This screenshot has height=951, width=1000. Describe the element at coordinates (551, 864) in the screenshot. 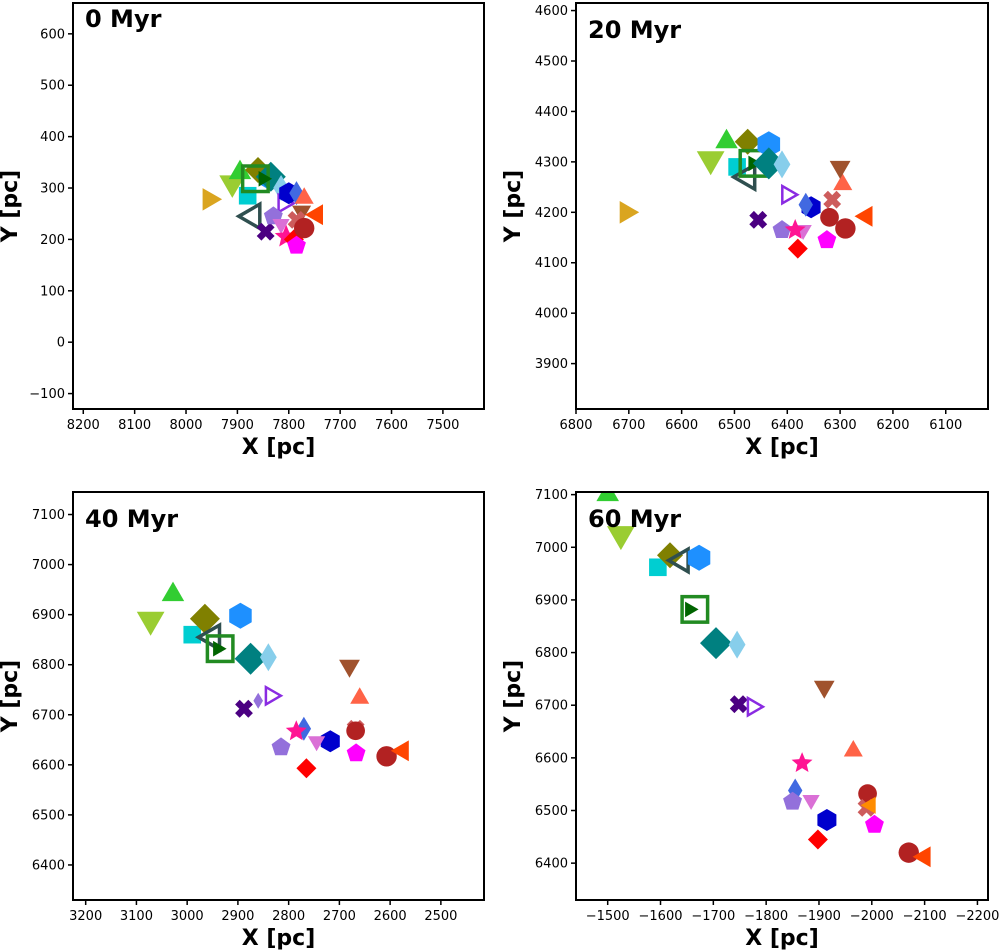

I see `y-tick-label: 6400` at that location.